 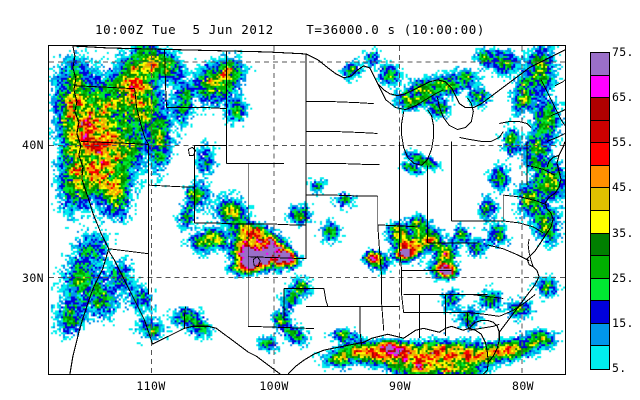 What do you see at coordinates (623, 142) in the screenshot?
I see `colorbar-label-55: 55.` at bounding box center [623, 142].